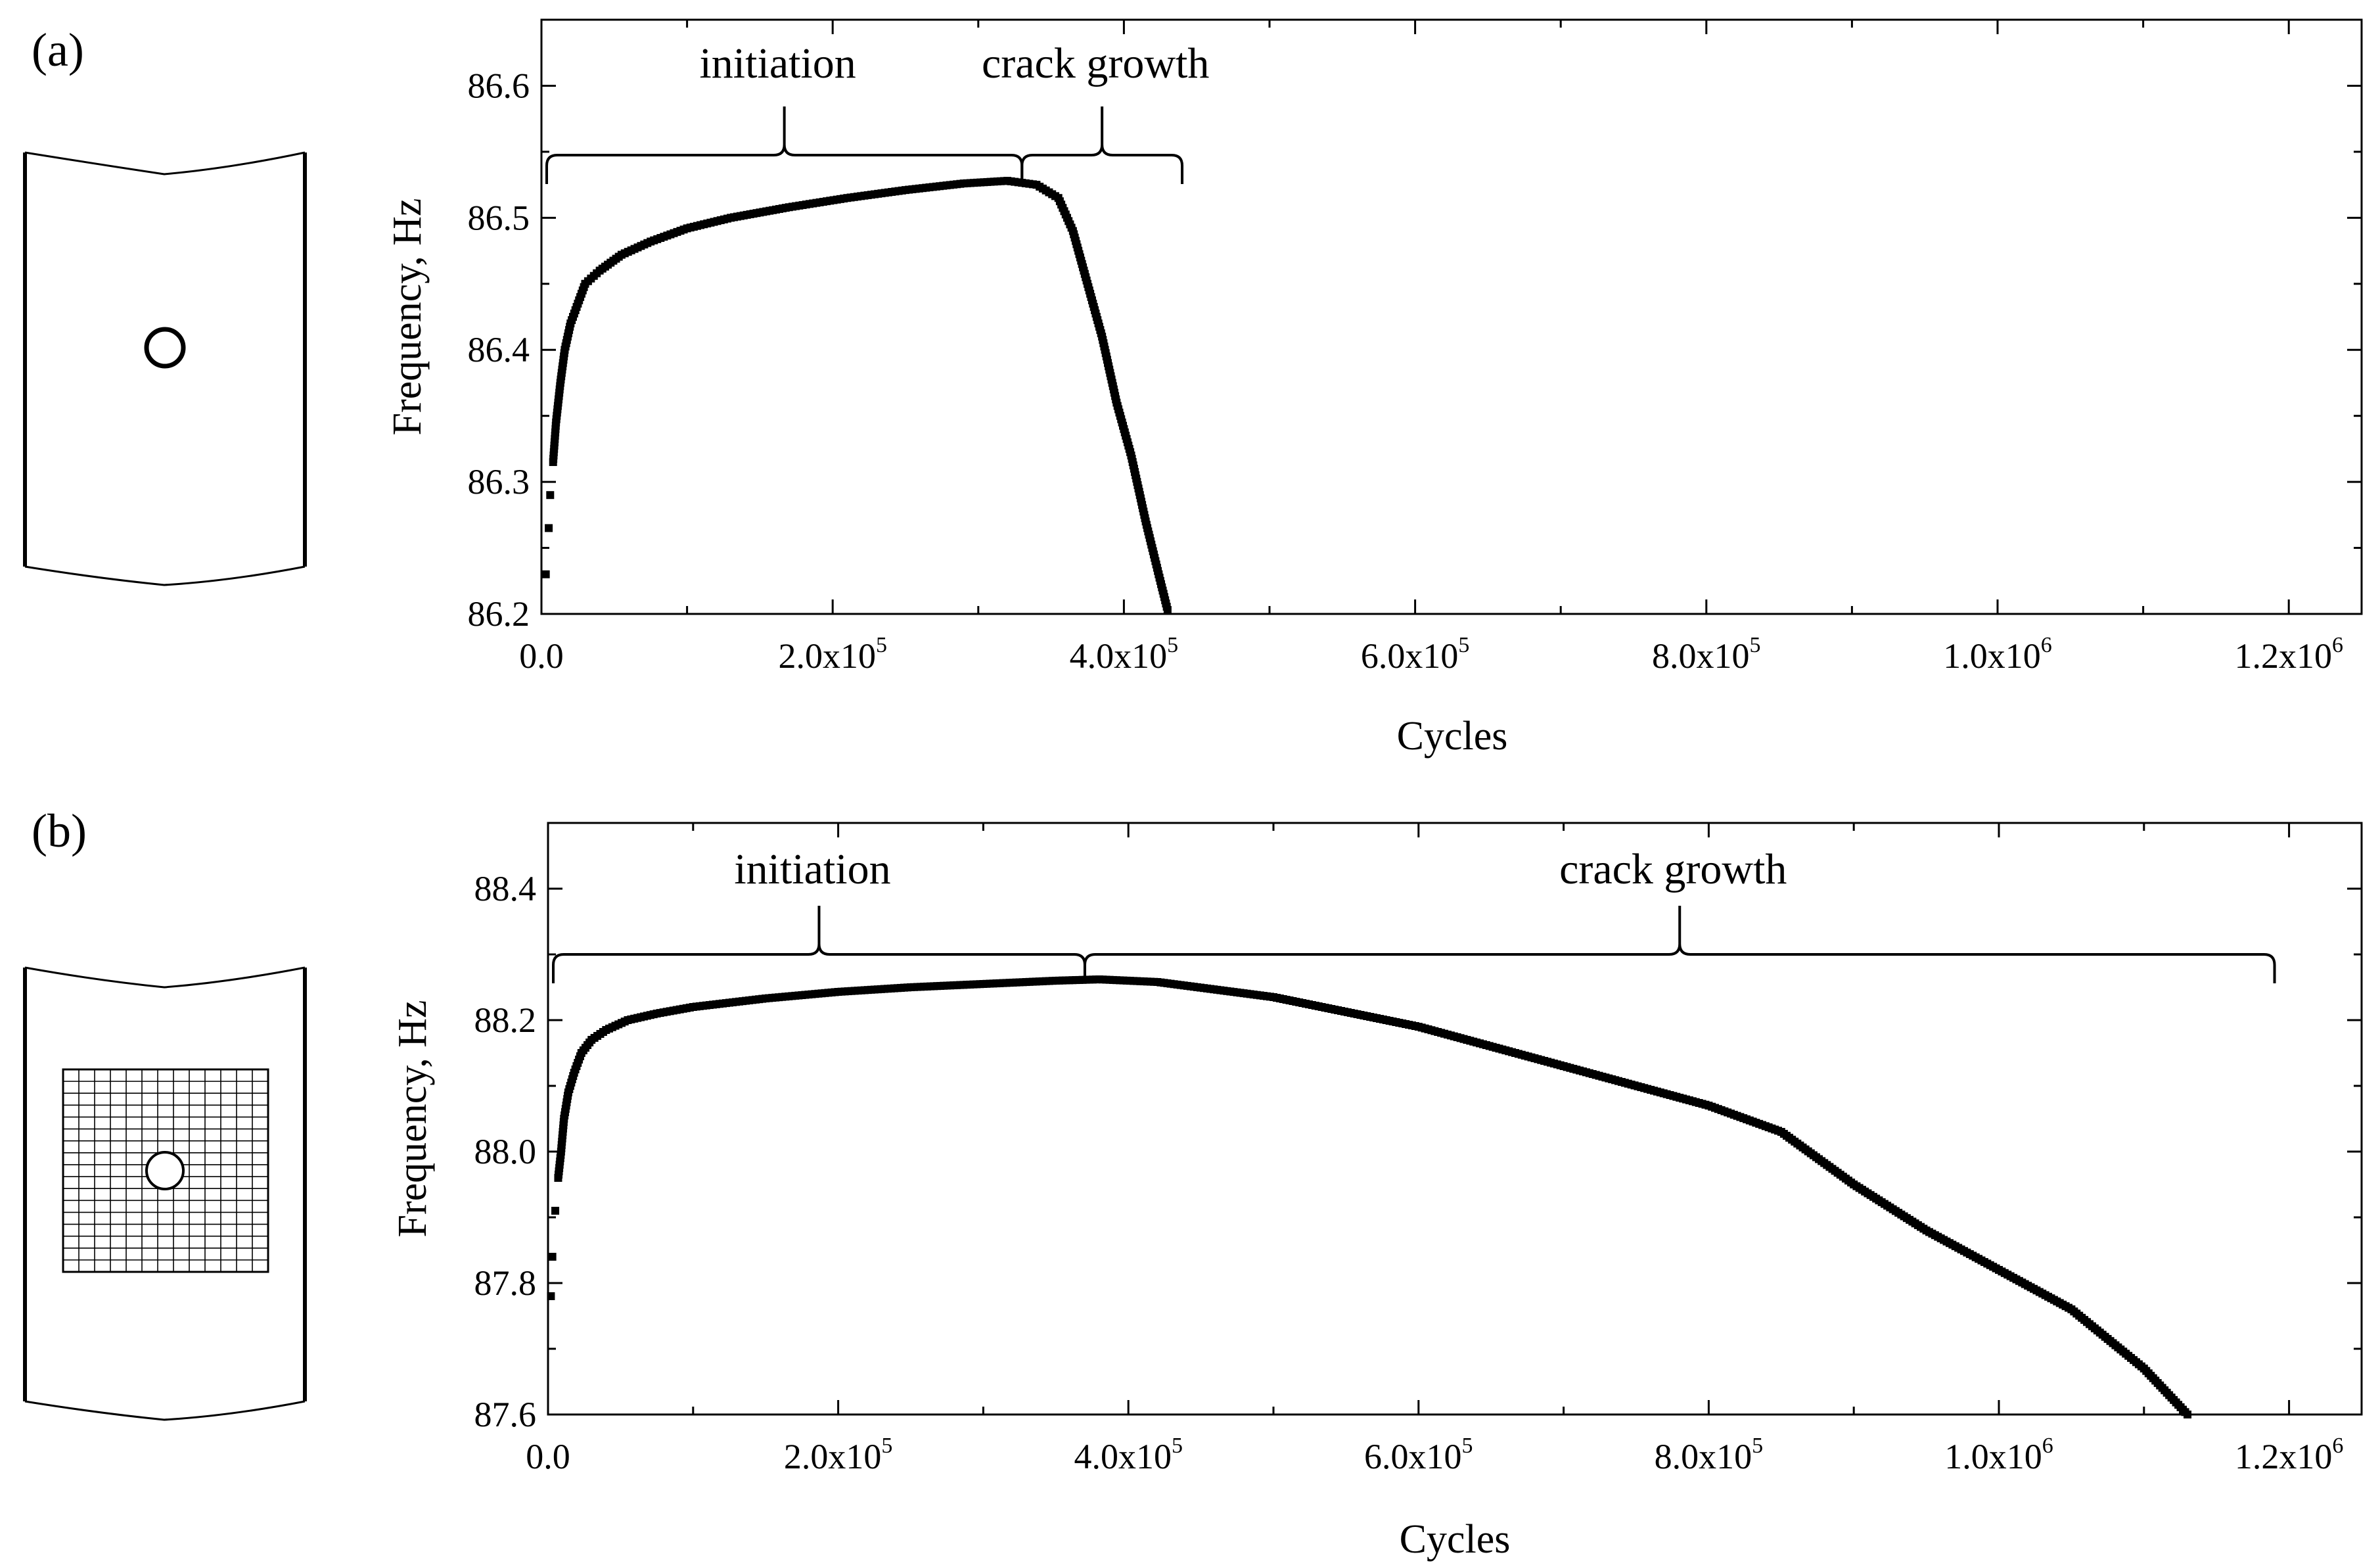  What do you see at coordinates (59, 831) in the screenshot?
I see `panel-label-b: (b)` at bounding box center [59, 831].